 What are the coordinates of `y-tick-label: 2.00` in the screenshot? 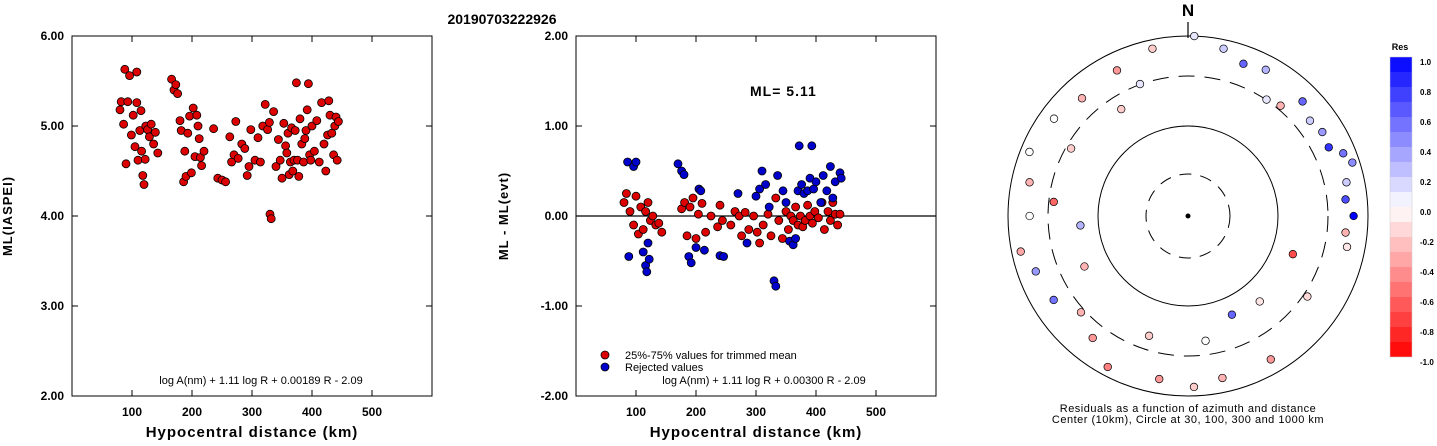 It's located at (557, 36).